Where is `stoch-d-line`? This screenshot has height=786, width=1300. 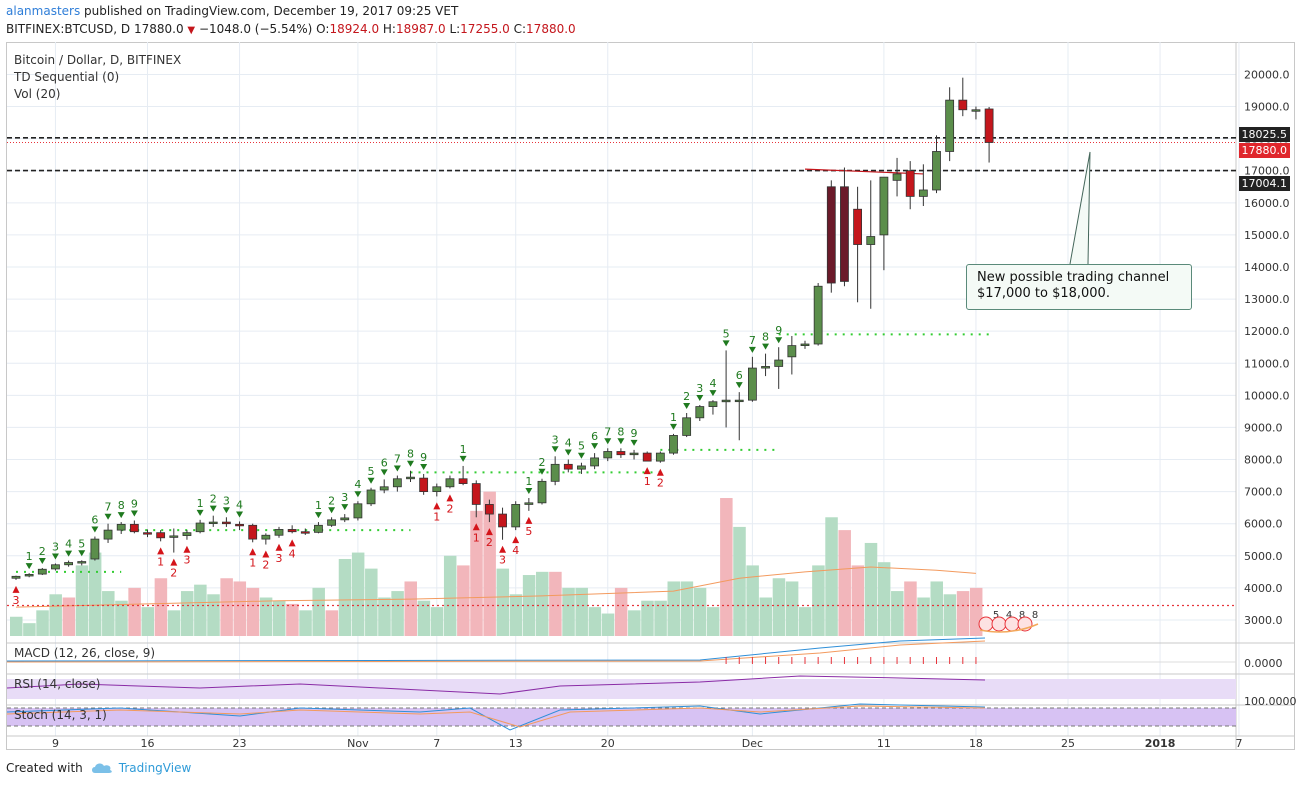
stoch-d-line is located at coordinates (496, 716).